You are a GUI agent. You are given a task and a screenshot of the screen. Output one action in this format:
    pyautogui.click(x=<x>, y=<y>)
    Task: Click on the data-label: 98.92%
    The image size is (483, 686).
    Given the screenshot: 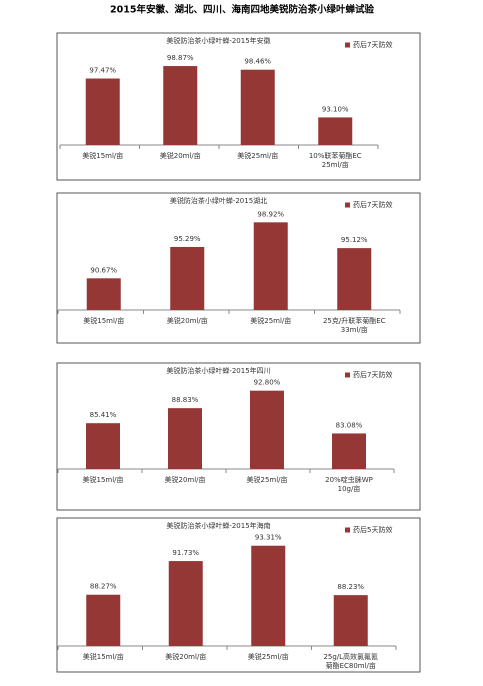 What is the action you would take?
    pyautogui.click(x=270, y=214)
    